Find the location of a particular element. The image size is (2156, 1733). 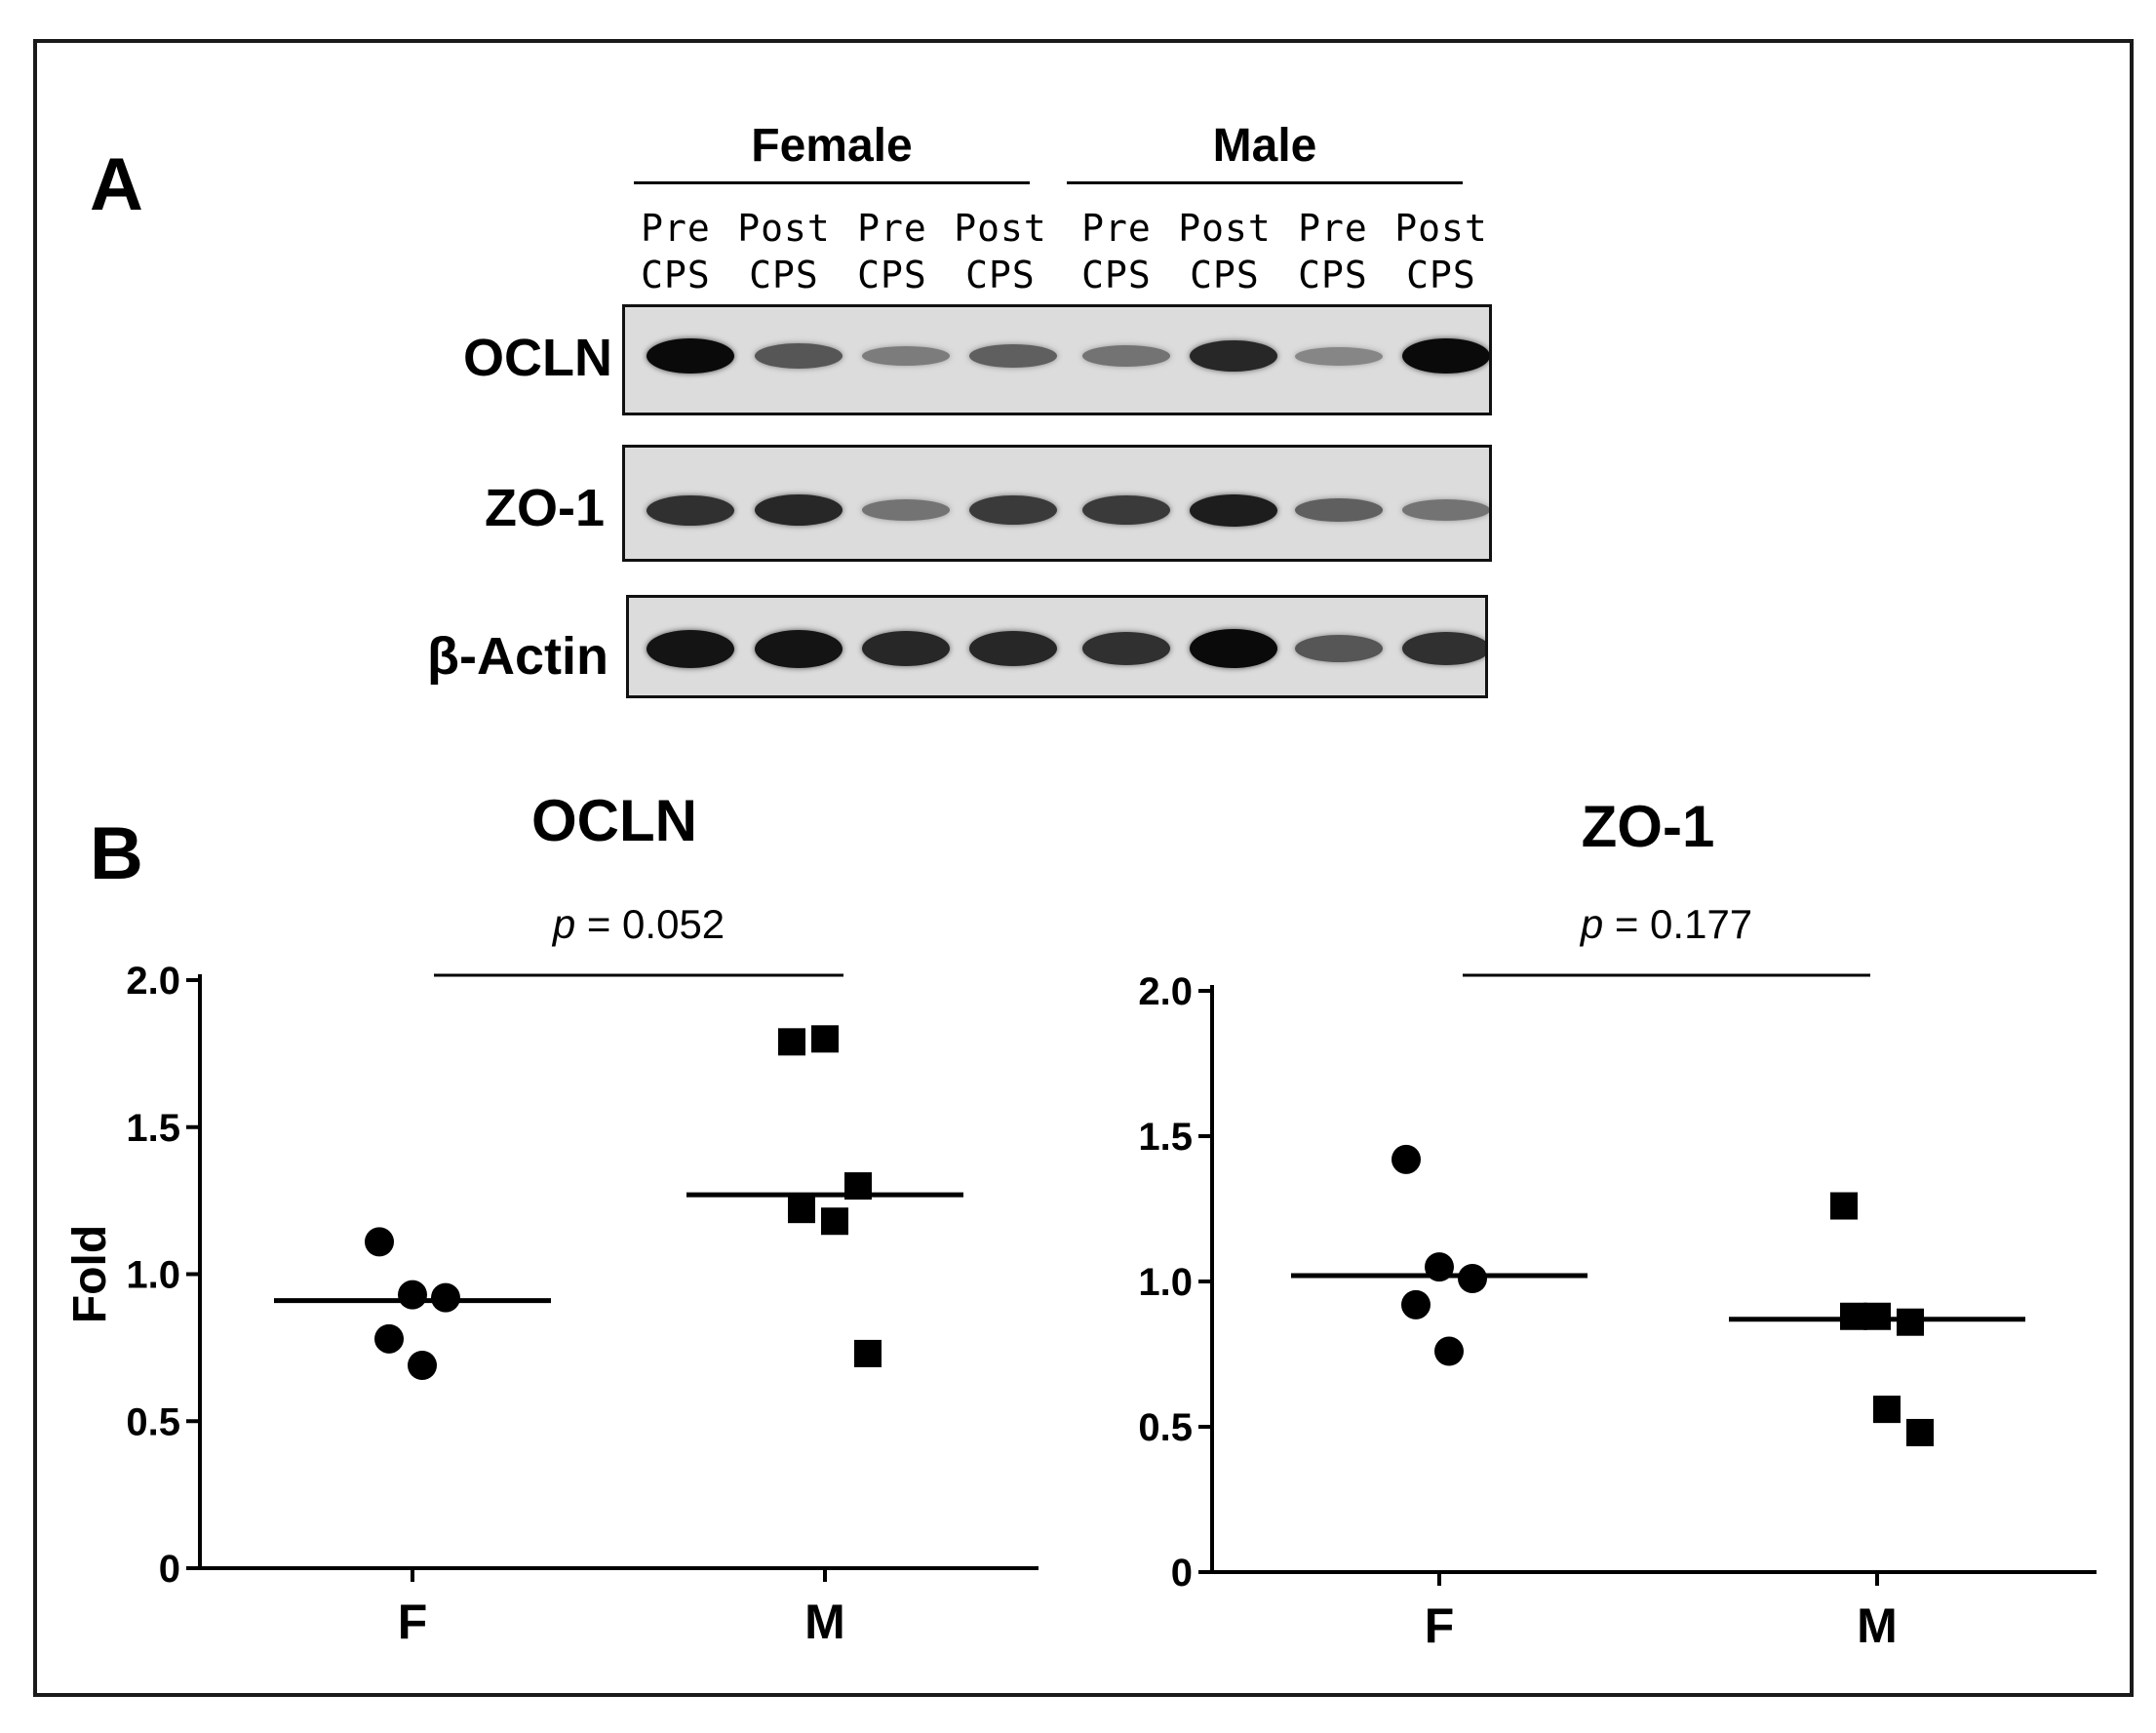

blot-ocln is located at coordinates (1057, 360).